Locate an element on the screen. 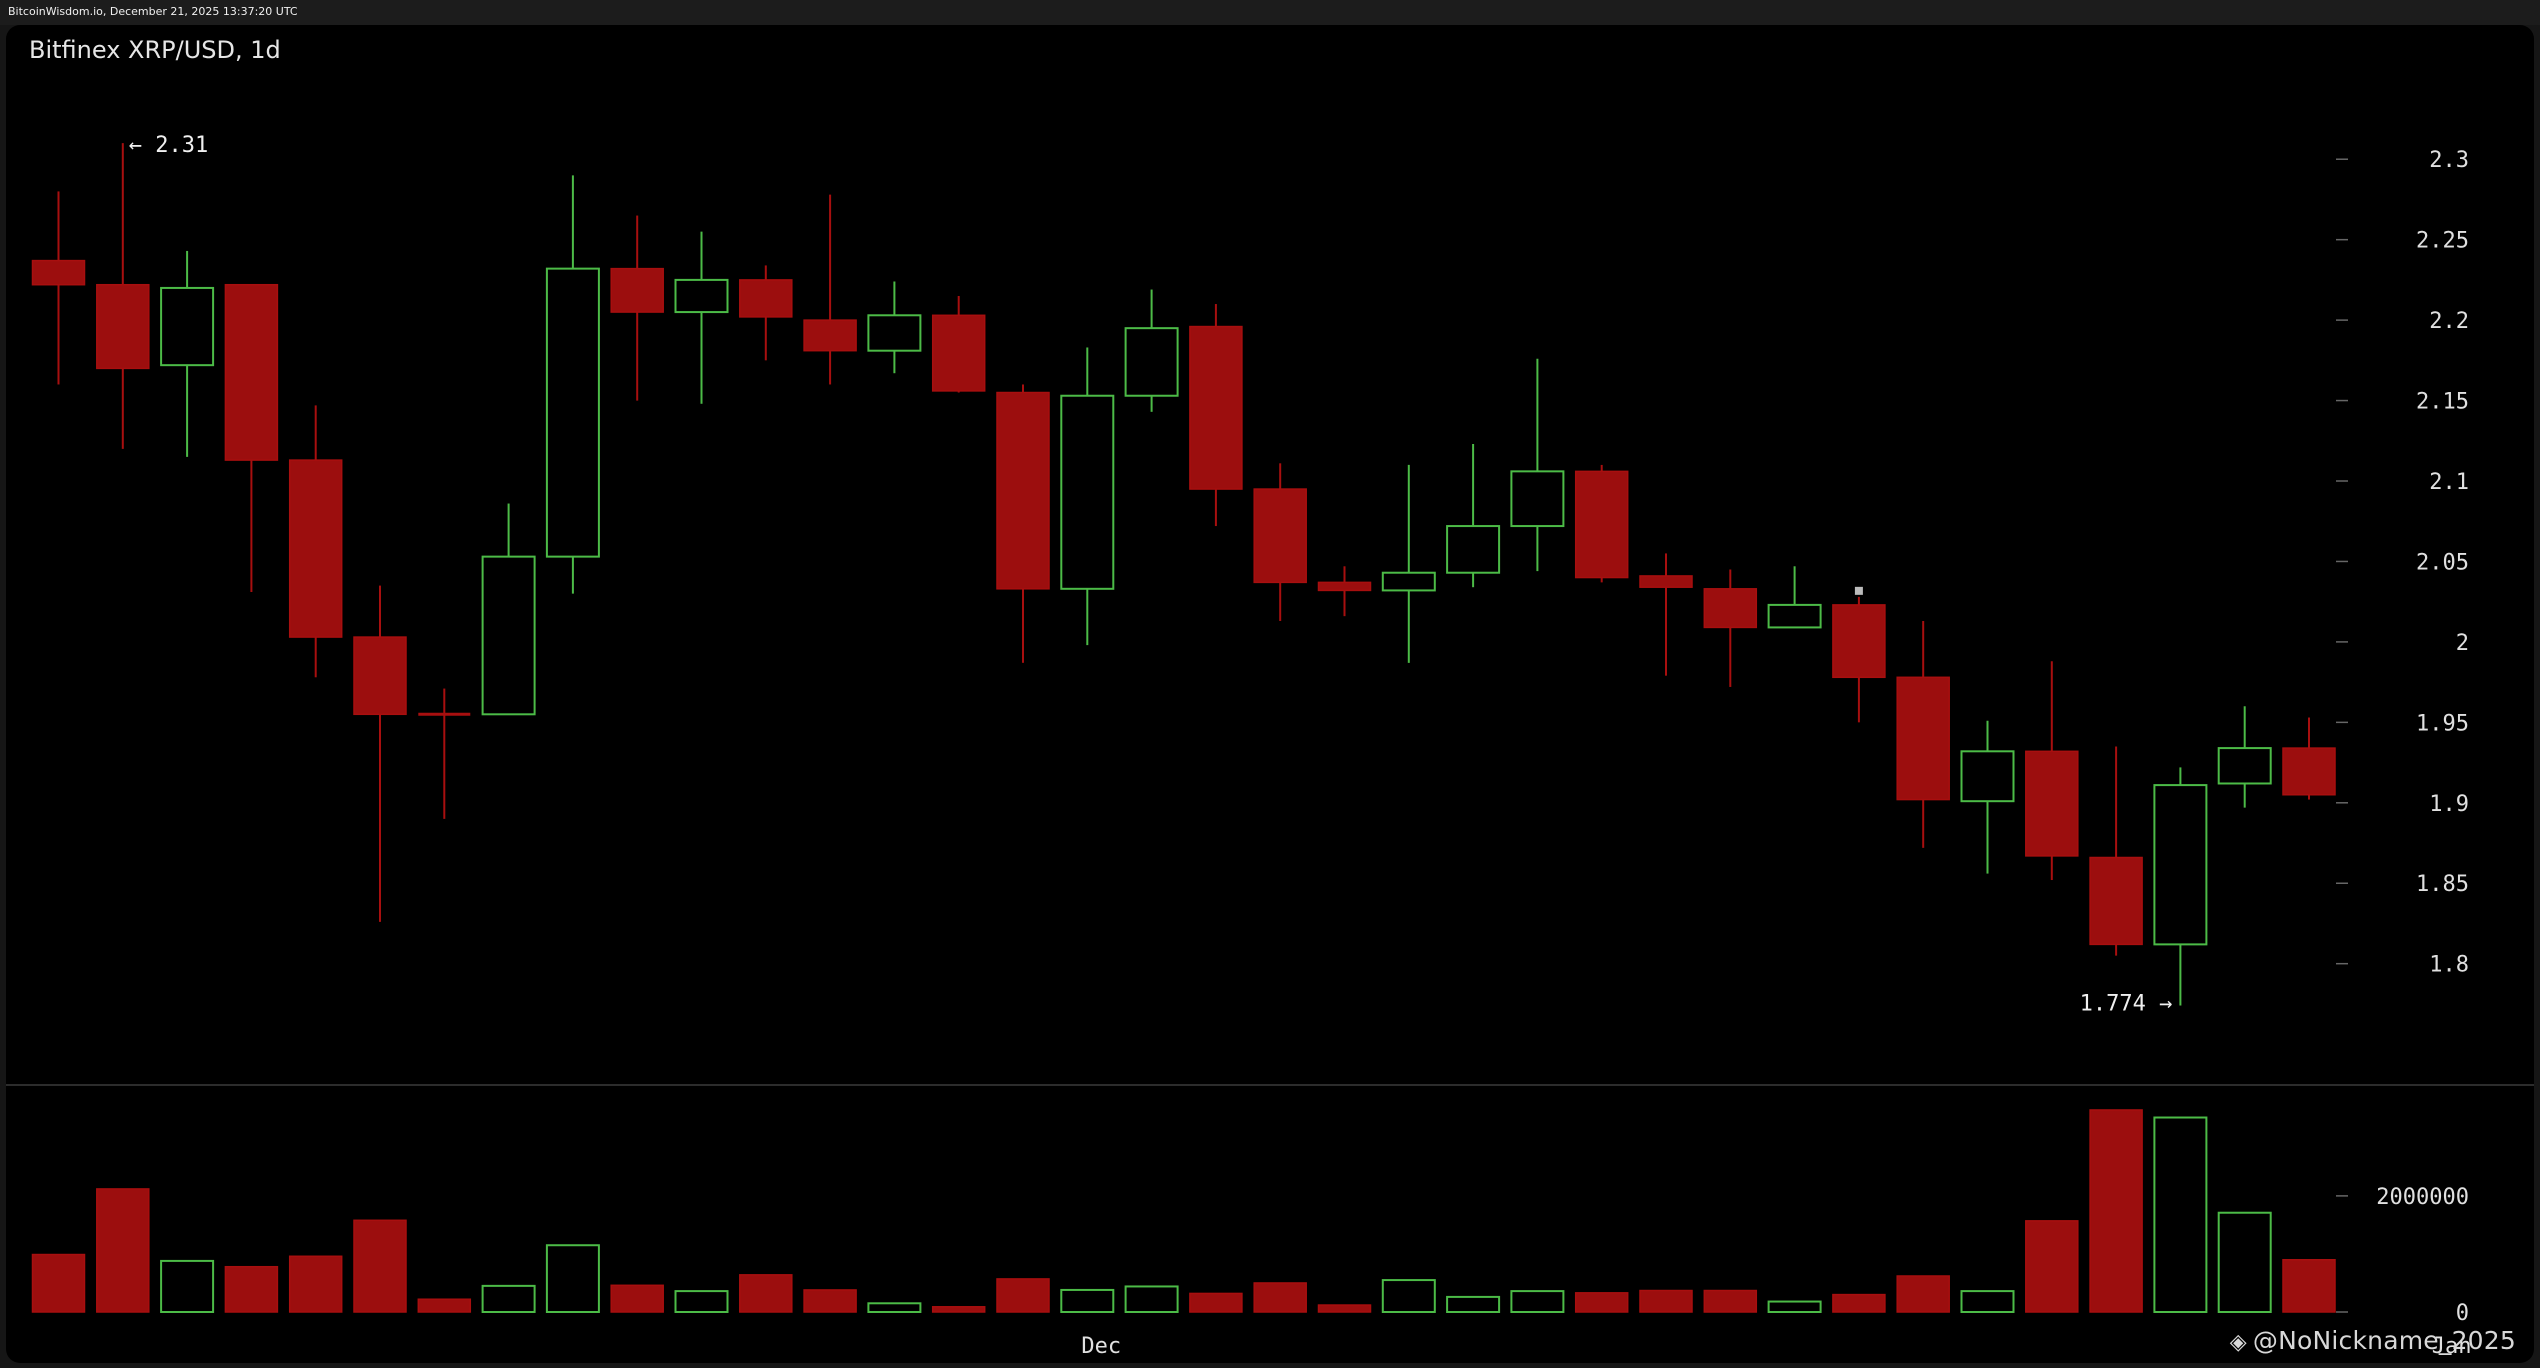  price-tick-label: 2 is located at coordinates (2462, 643).